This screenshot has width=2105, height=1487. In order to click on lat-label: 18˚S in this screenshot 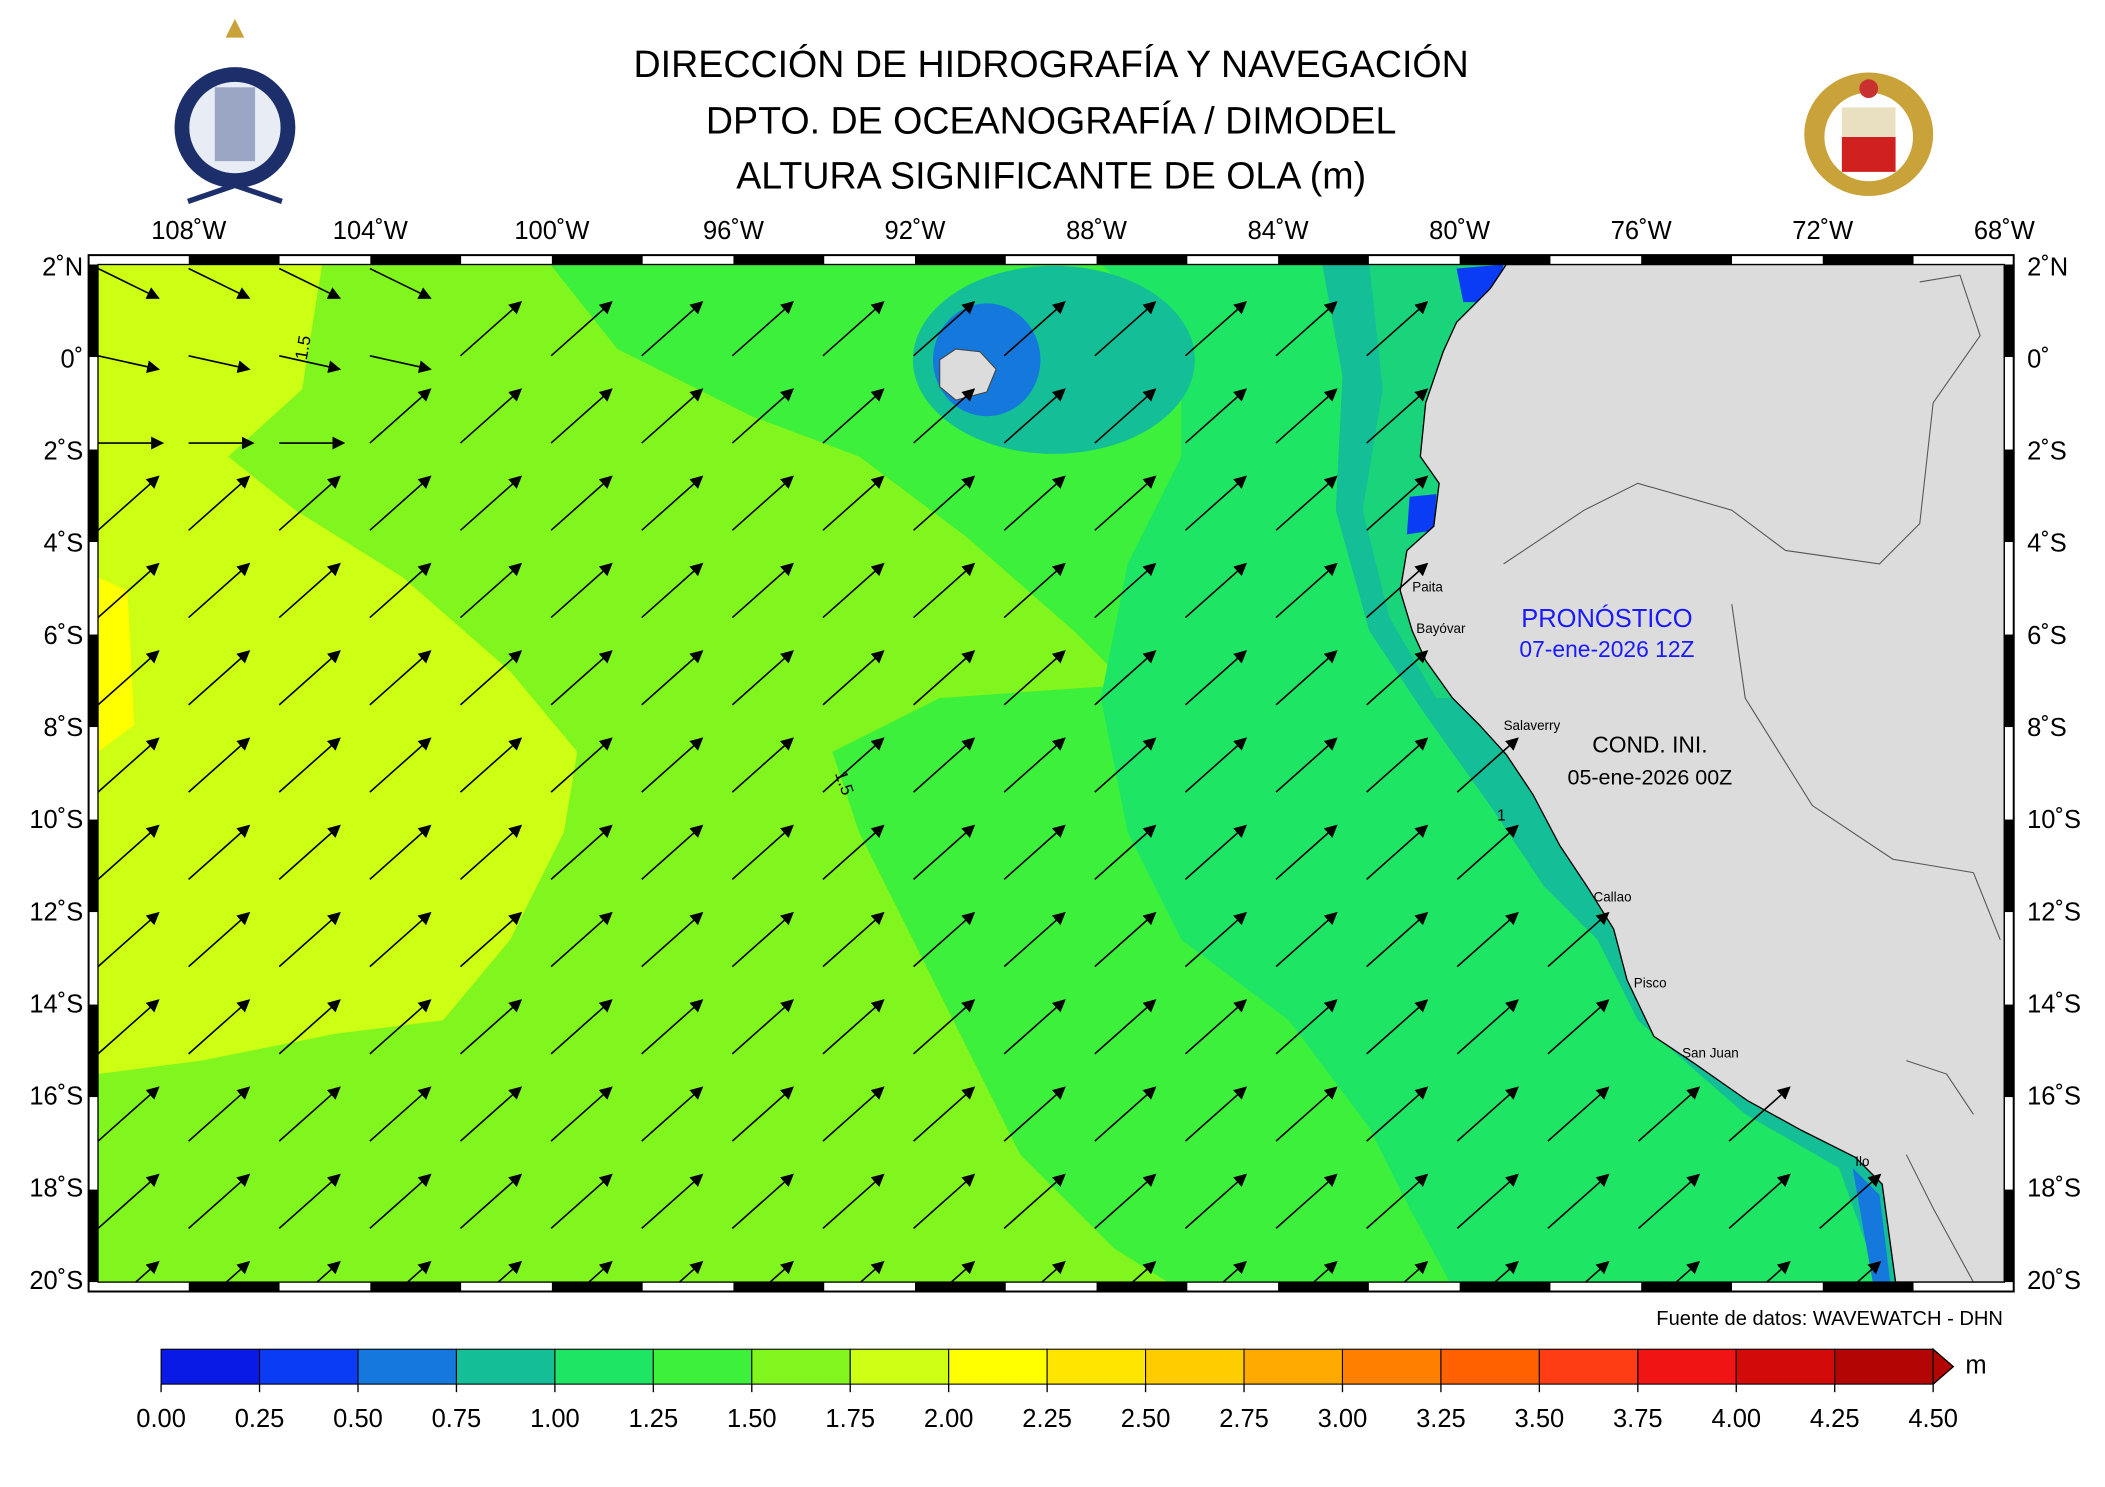, I will do `click(2054, 1189)`.